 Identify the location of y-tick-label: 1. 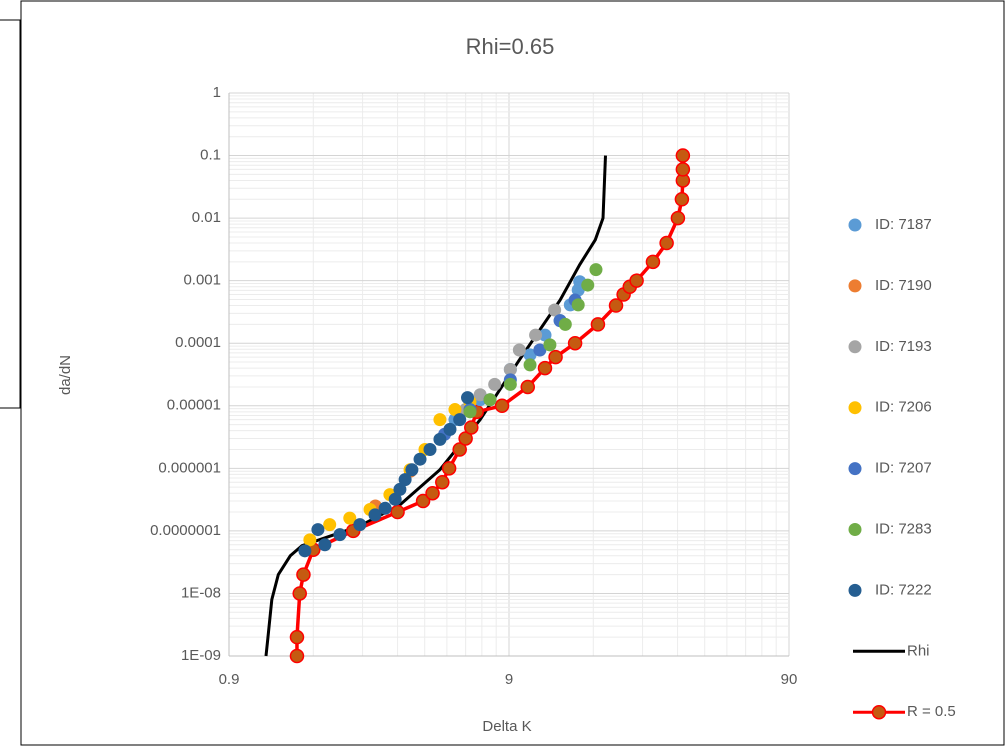
(217, 92).